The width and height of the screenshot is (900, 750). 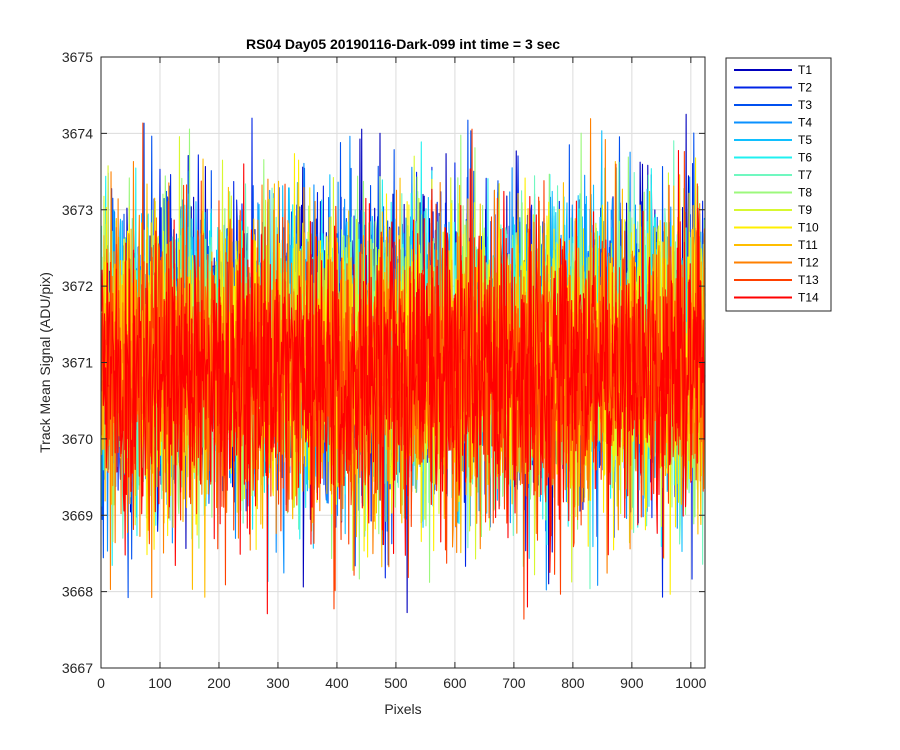 I want to click on x-tick-label: 1000, so click(x=690, y=683).